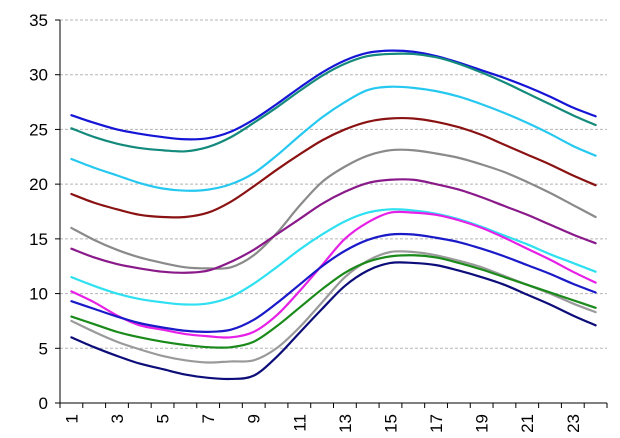 This screenshot has width=620, height=438. I want to click on x-tick-label: 5, so click(163, 418).